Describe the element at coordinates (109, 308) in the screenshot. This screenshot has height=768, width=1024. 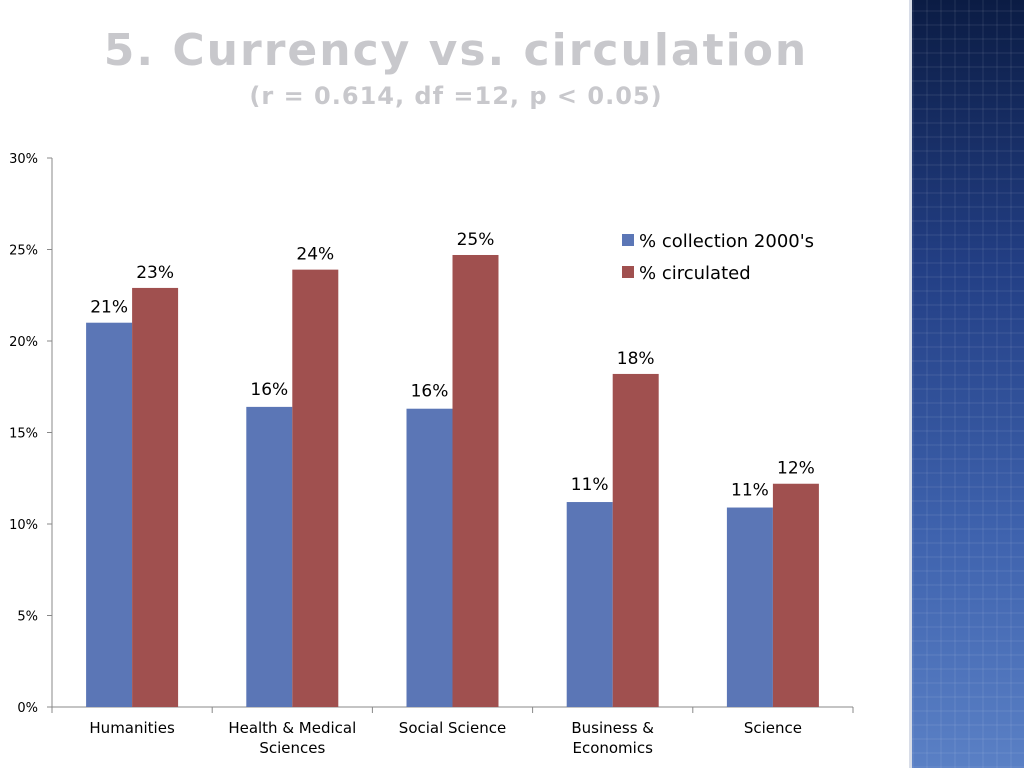
I see `data-label: 21%` at that location.